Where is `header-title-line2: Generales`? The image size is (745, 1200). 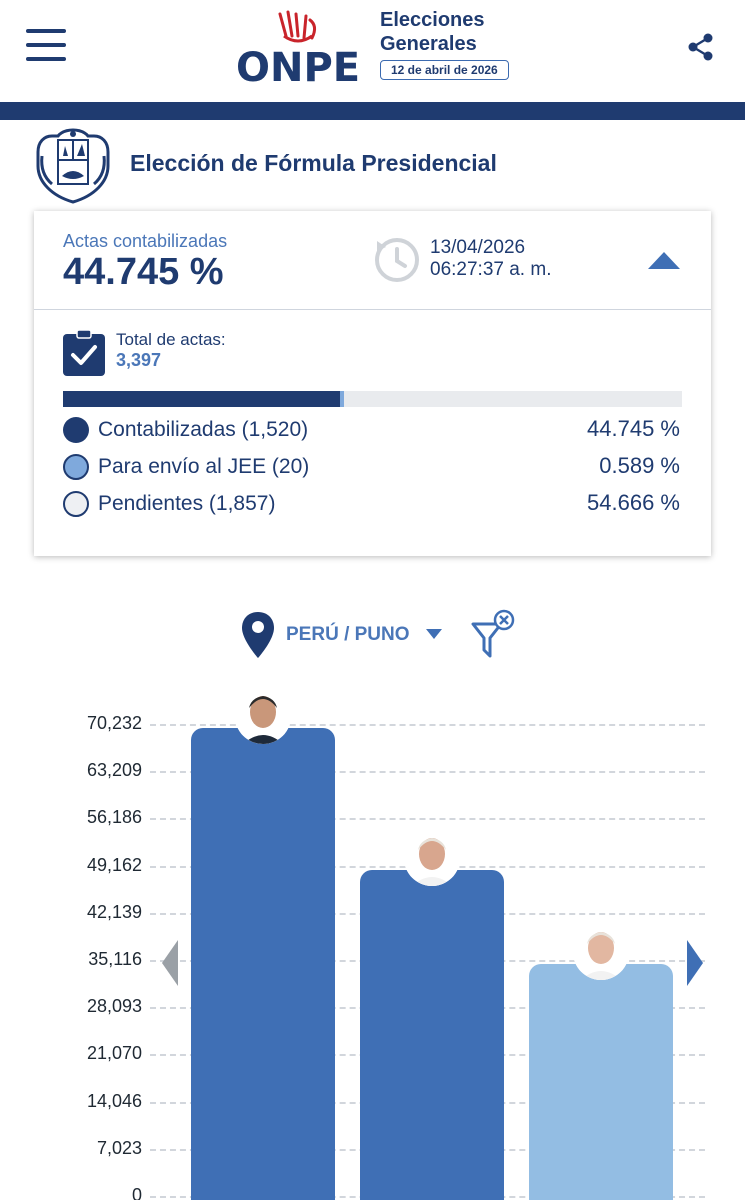 header-title-line2: Generales is located at coordinates (428, 44).